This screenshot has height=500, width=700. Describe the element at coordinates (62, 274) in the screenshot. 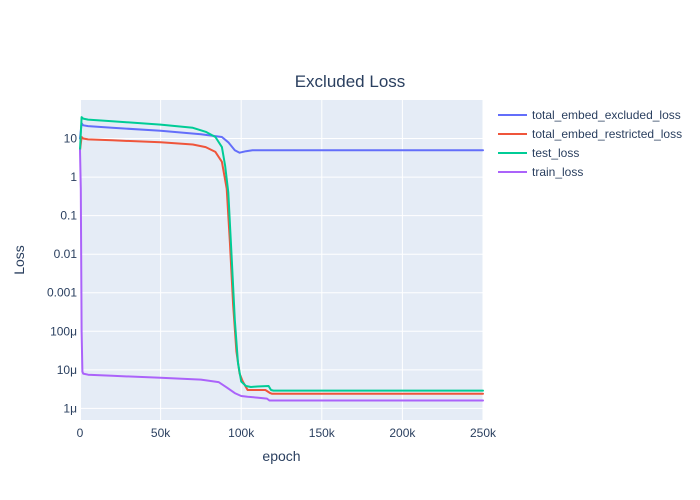

I see `y-axis-ticks: 1μ 10μ 100μ 0.001 0.01 0.1 1 10` at that location.